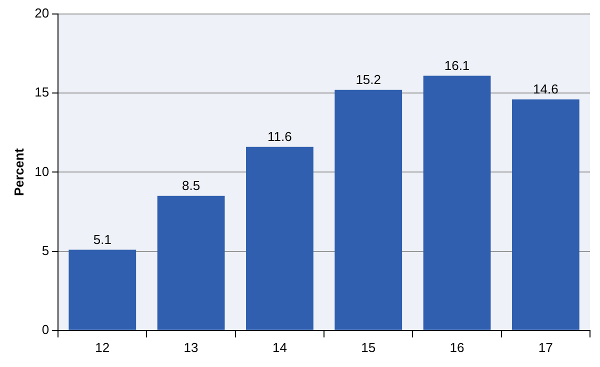  Describe the element at coordinates (46, 329) in the screenshot. I see `y-tick-label: 0` at that location.